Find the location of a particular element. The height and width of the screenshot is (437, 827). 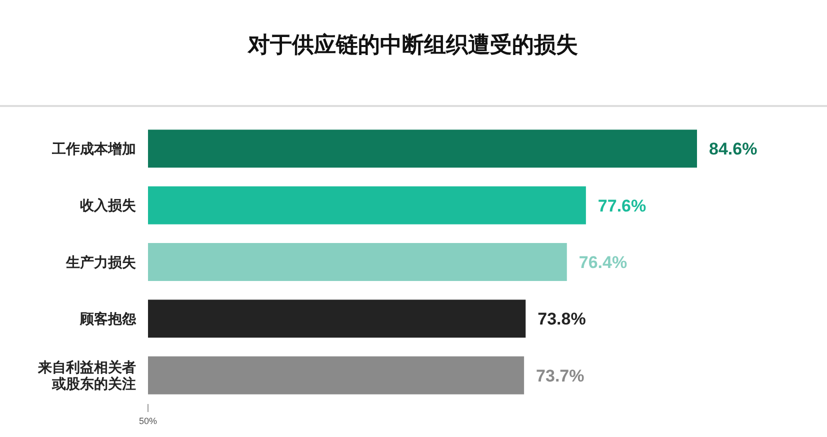

chart-title: 对于供应链的中断组织遭受的损失 is located at coordinates (412, 44).